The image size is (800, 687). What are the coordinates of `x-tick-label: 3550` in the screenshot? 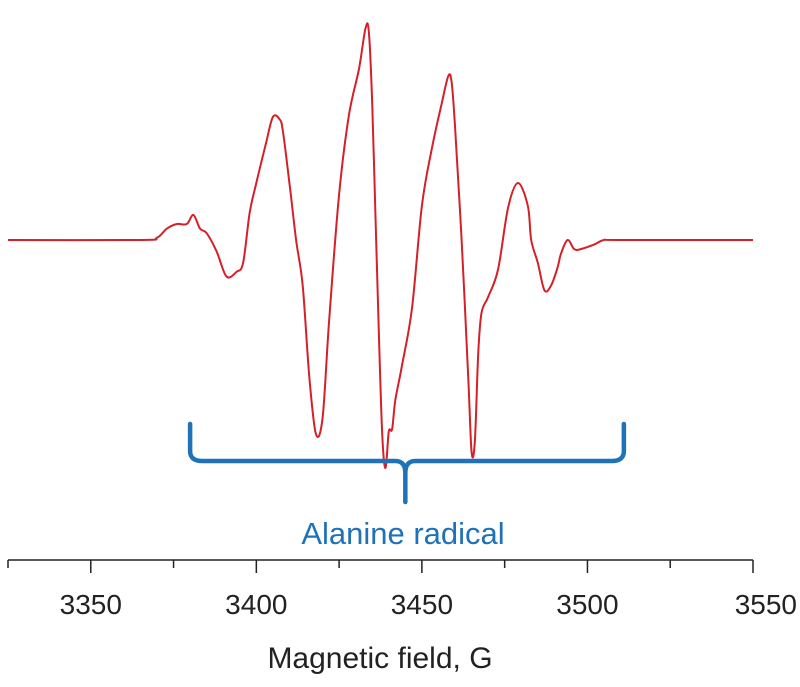 It's located at (766, 604).